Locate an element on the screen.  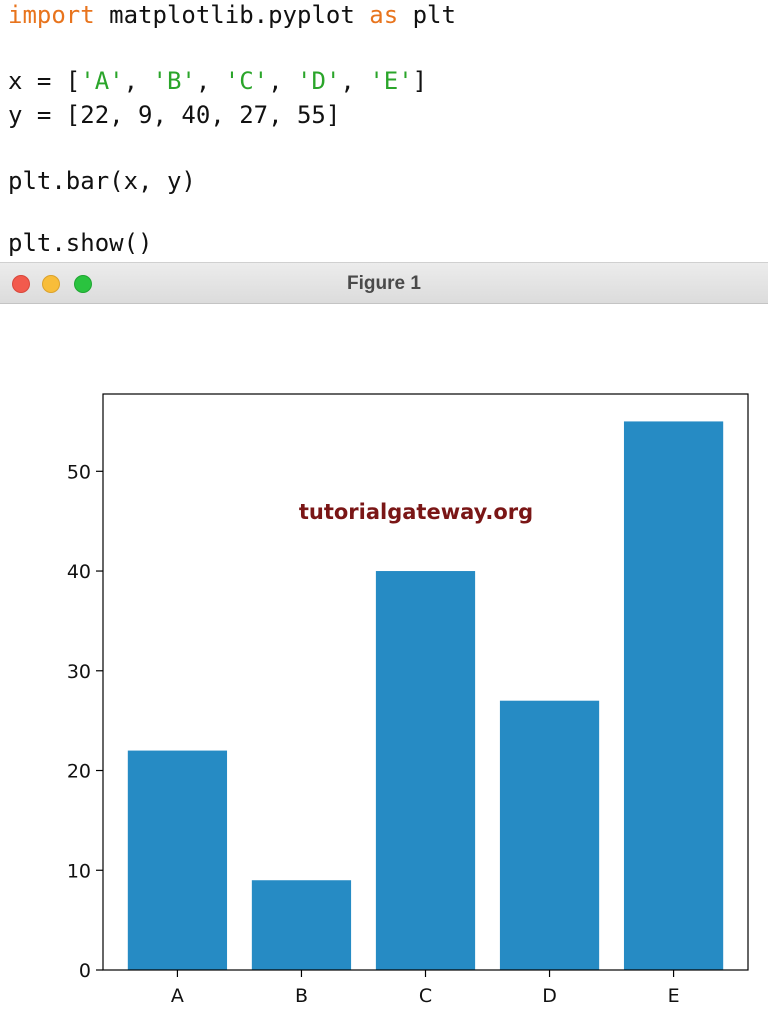
bar-E is located at coordinates (673, 695).